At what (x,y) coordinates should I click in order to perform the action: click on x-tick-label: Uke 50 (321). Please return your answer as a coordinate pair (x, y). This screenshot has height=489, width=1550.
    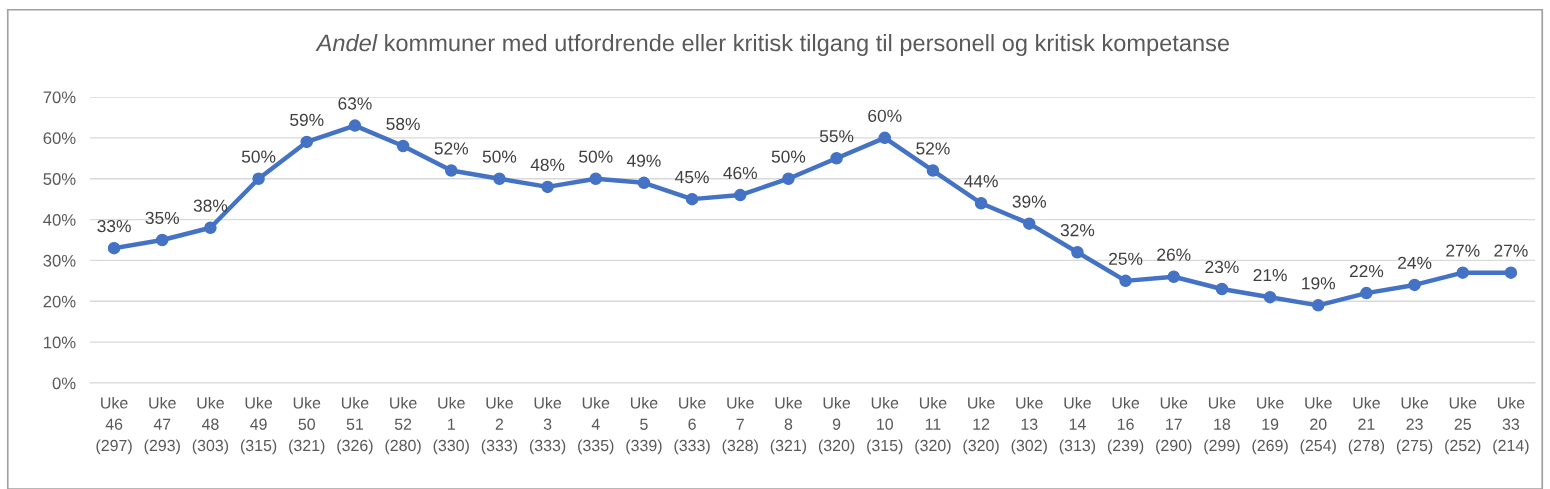
    Looking at the image, I should click on (307, 425).